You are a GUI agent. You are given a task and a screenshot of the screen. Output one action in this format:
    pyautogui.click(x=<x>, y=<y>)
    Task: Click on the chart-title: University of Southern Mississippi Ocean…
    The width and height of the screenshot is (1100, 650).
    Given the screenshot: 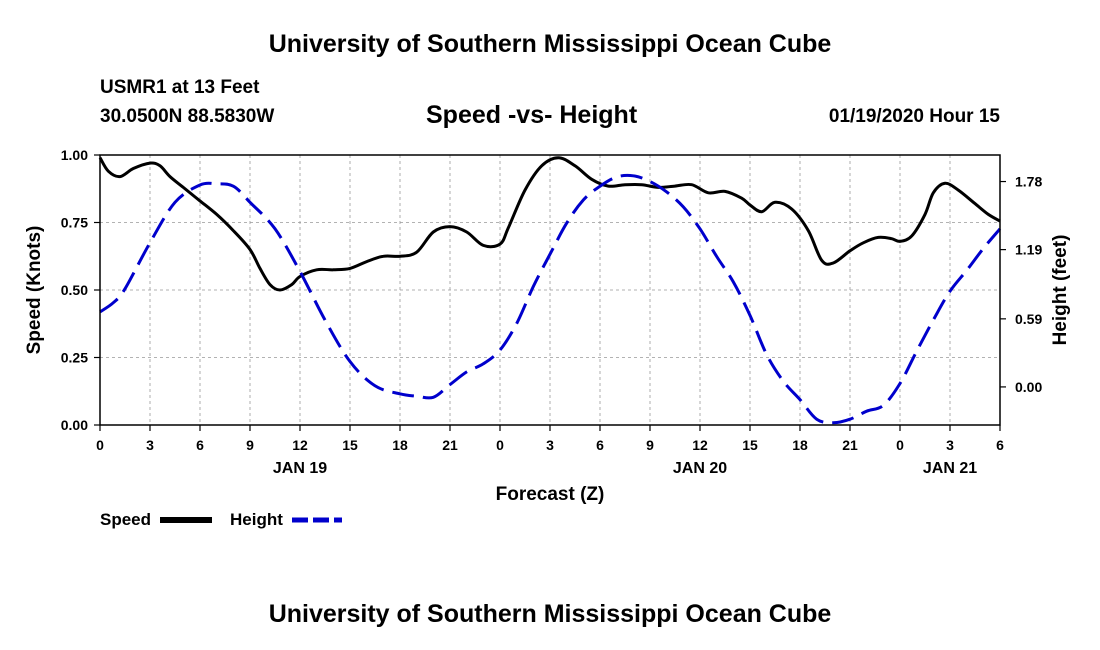 What is the action you would take?
    pyautogui.click(x=550, y=44)
    